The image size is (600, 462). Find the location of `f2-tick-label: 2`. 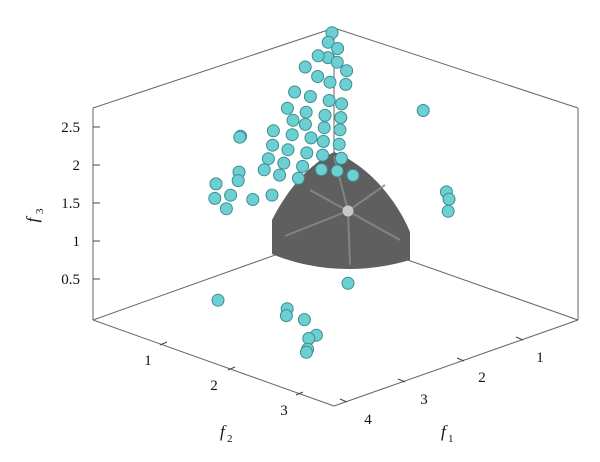

f2-tick-label: 2 is located at coordinates (214, 386).